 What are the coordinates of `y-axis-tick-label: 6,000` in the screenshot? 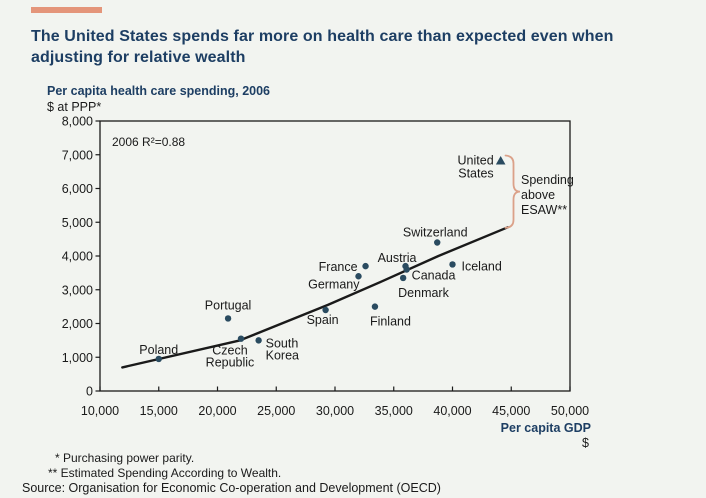 It's located at (77, 189).